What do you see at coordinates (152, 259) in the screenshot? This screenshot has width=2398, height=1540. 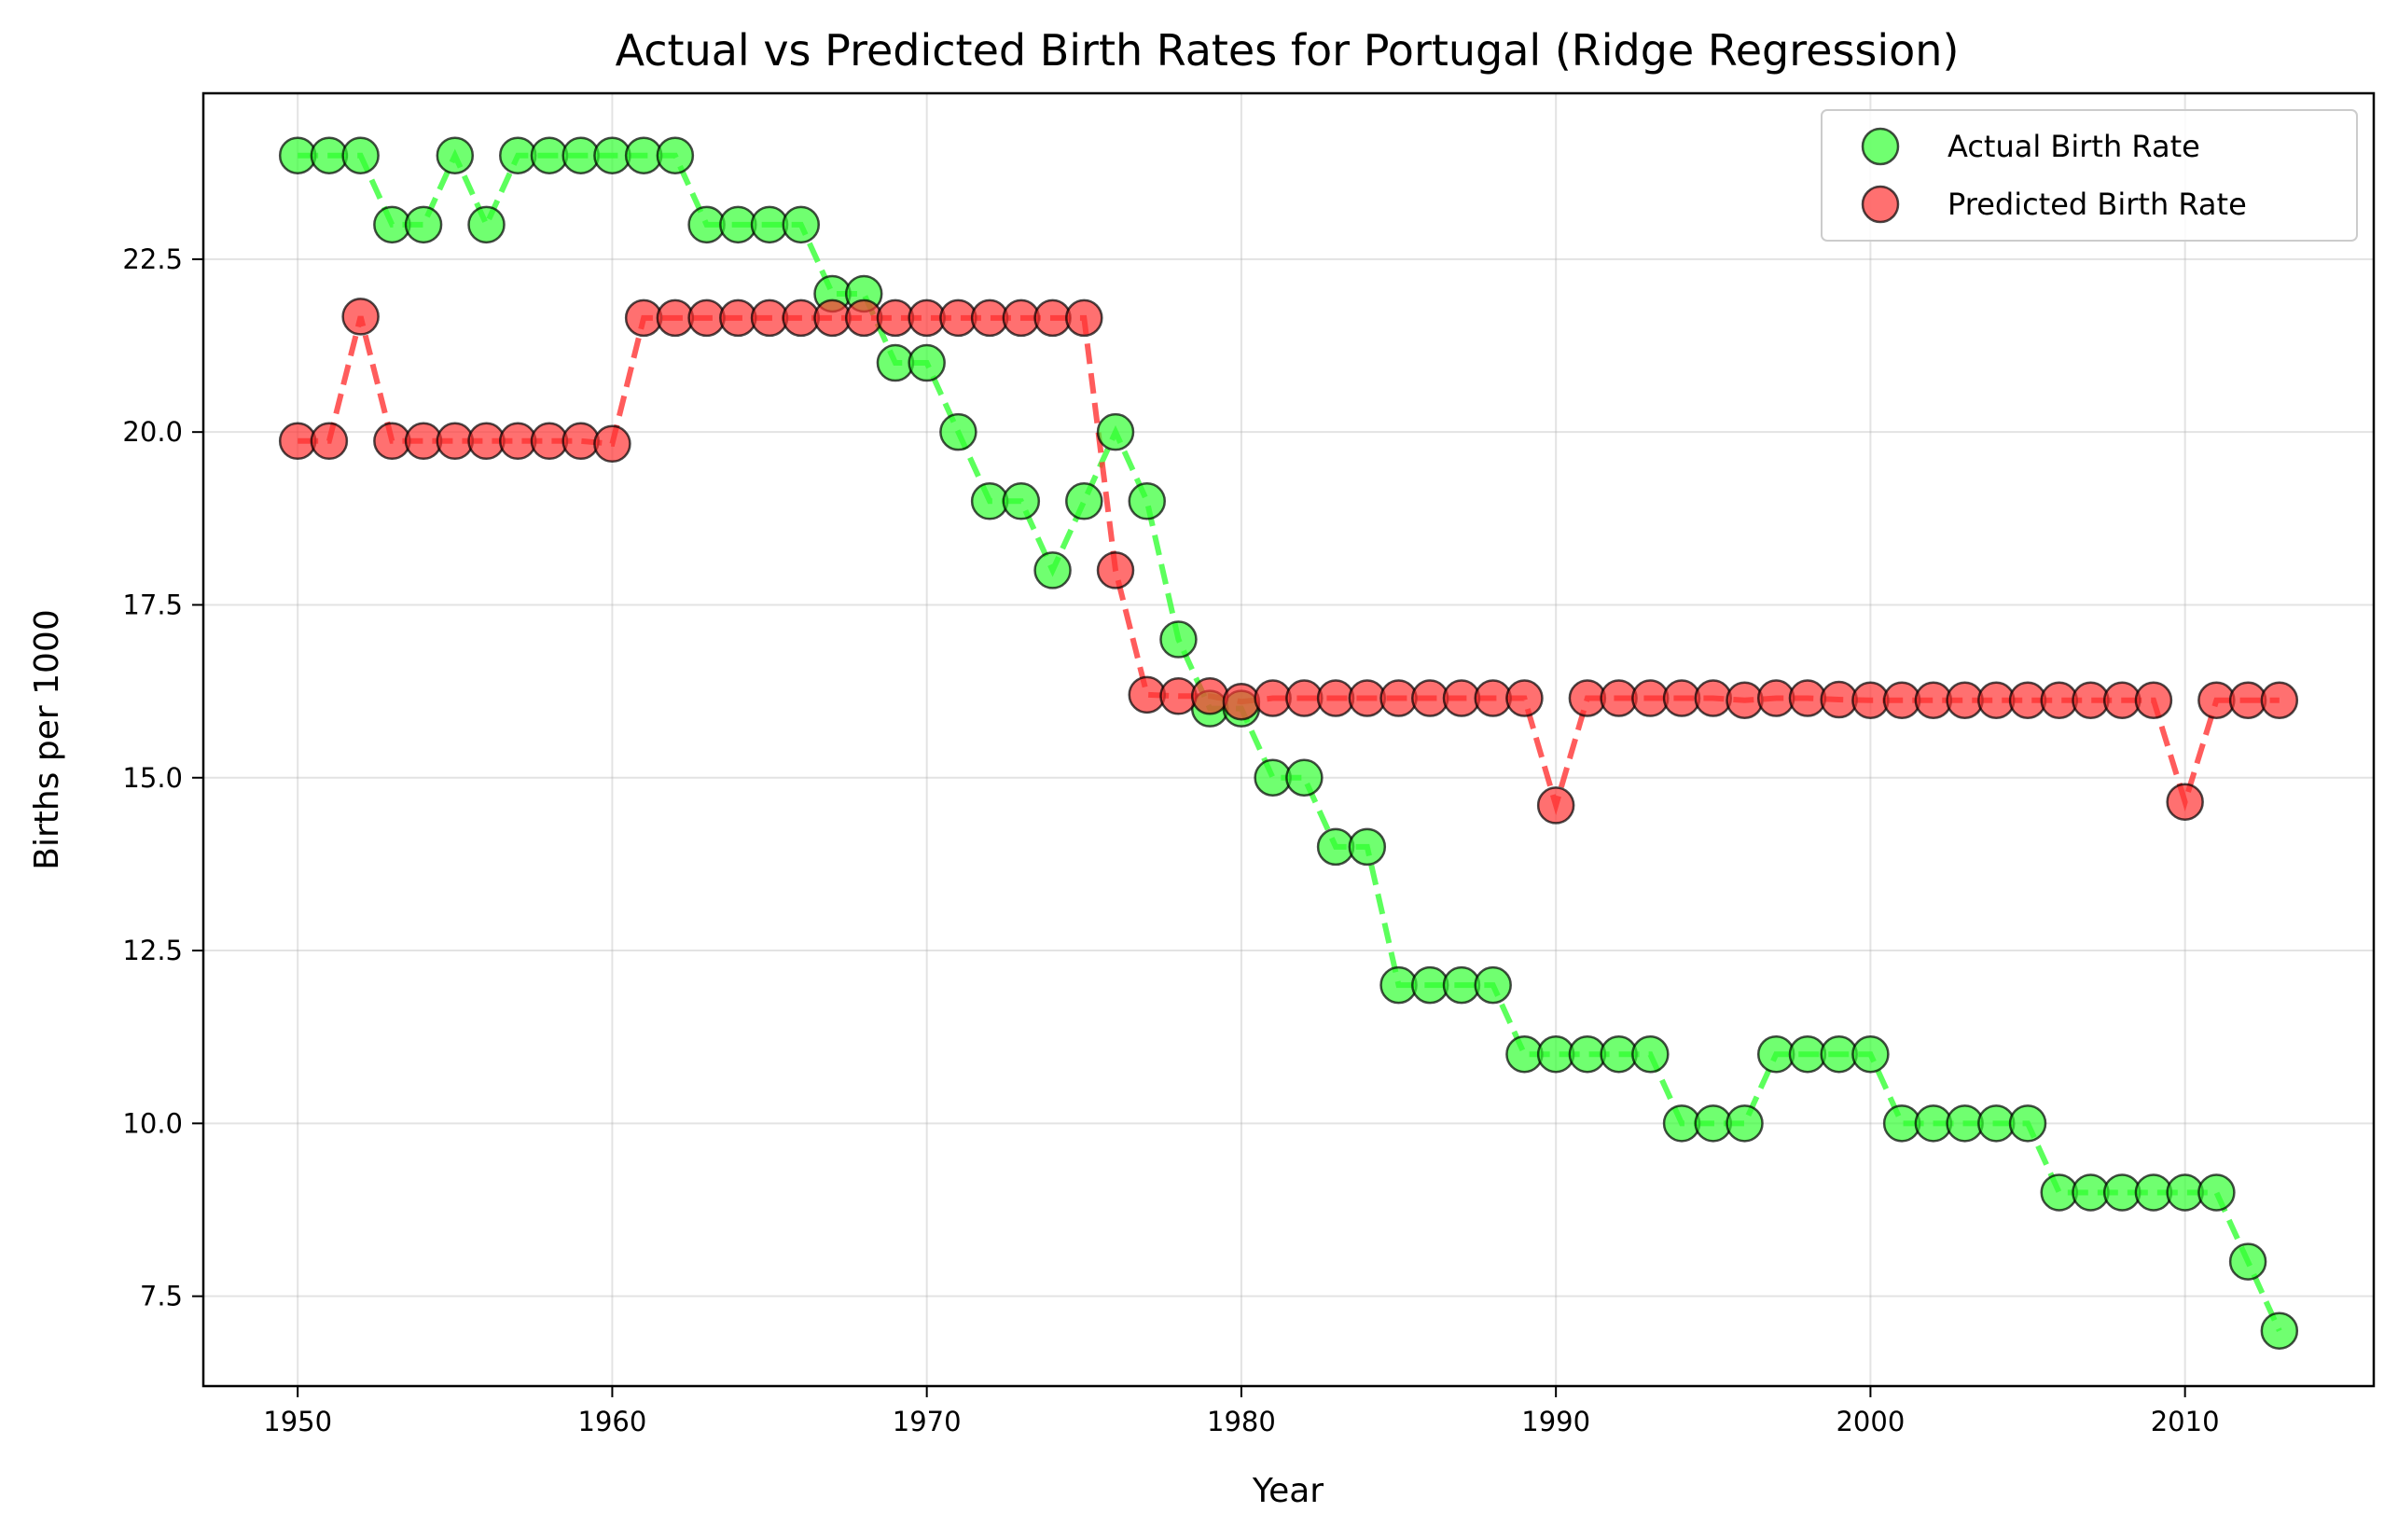 I see `y-tick-label: 22.5` at bounding box center [152, 259].